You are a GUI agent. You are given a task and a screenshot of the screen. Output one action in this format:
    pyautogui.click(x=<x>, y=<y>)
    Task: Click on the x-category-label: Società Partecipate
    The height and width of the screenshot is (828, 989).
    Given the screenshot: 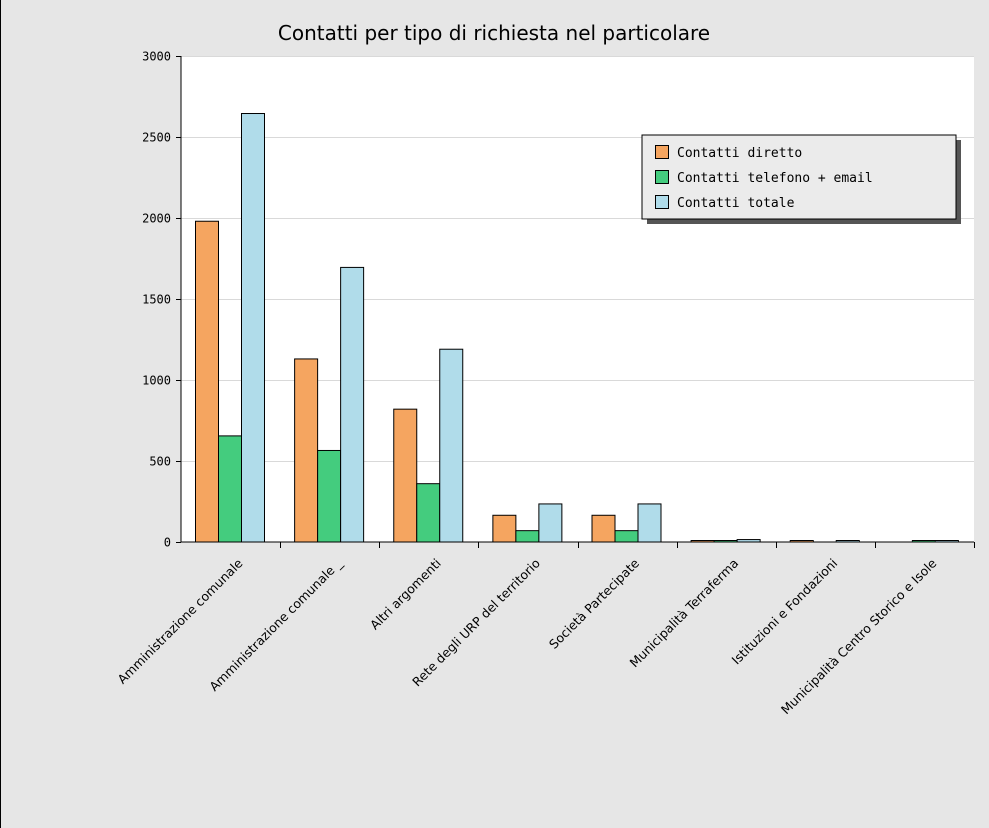 What is the action you would take?
    pyautogui.click(x=594, y=603)
    